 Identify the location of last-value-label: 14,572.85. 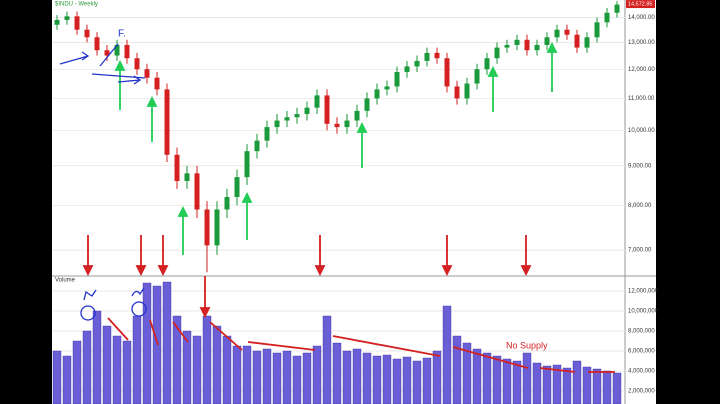
(640, 5).